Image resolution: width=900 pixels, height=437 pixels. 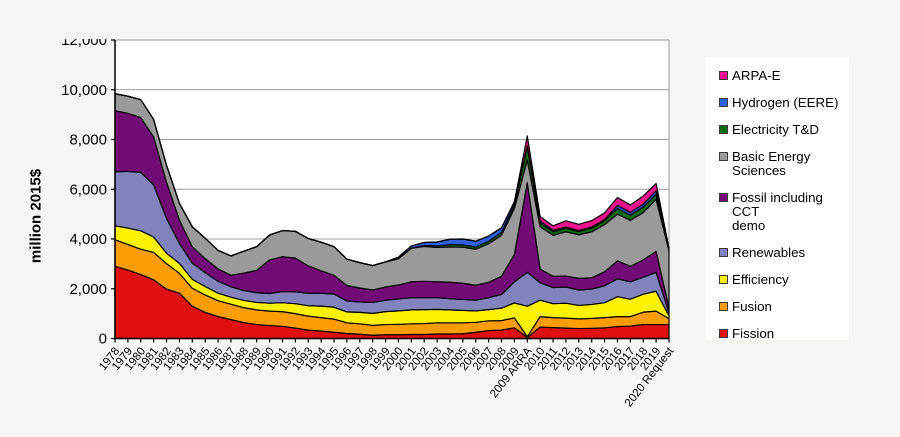 I want to click on legend-swatch-fusion, so click(x=723, y=306).